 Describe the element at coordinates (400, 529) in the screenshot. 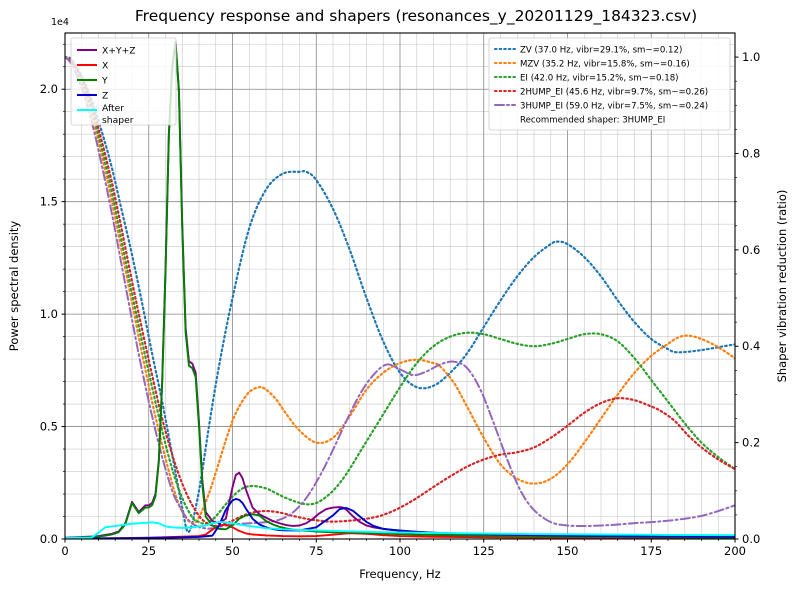

I see `psd-curve-aftershaper` at that location.